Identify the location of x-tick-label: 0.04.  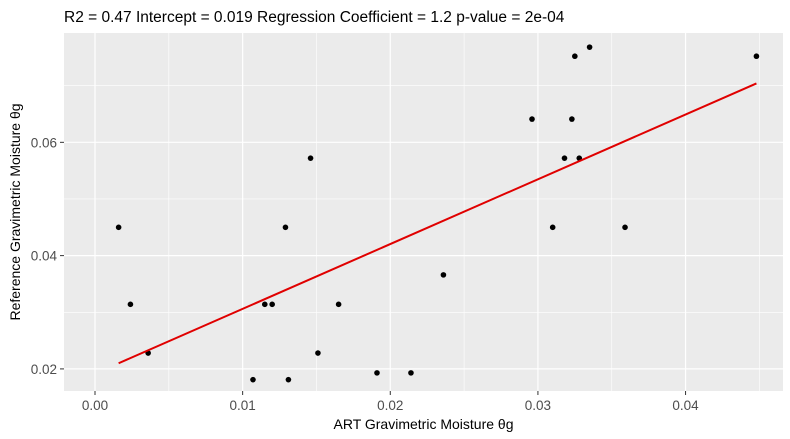
(685, 405).